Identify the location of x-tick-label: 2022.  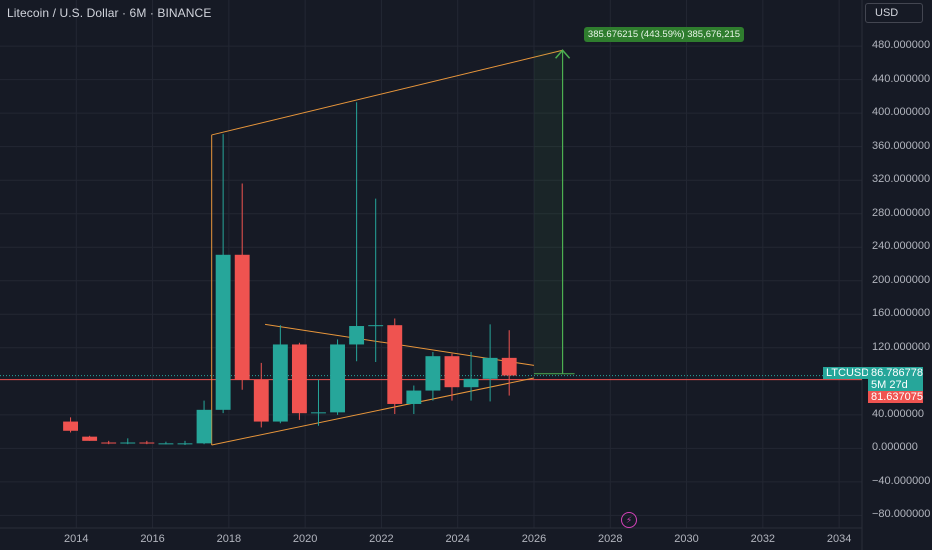
(381, 539).